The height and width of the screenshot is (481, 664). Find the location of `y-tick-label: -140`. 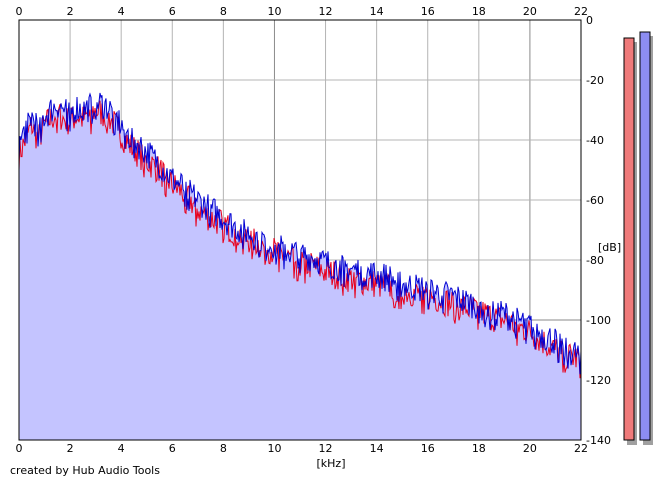

y-tick-label: -140 is located at coordinates (598, 440).